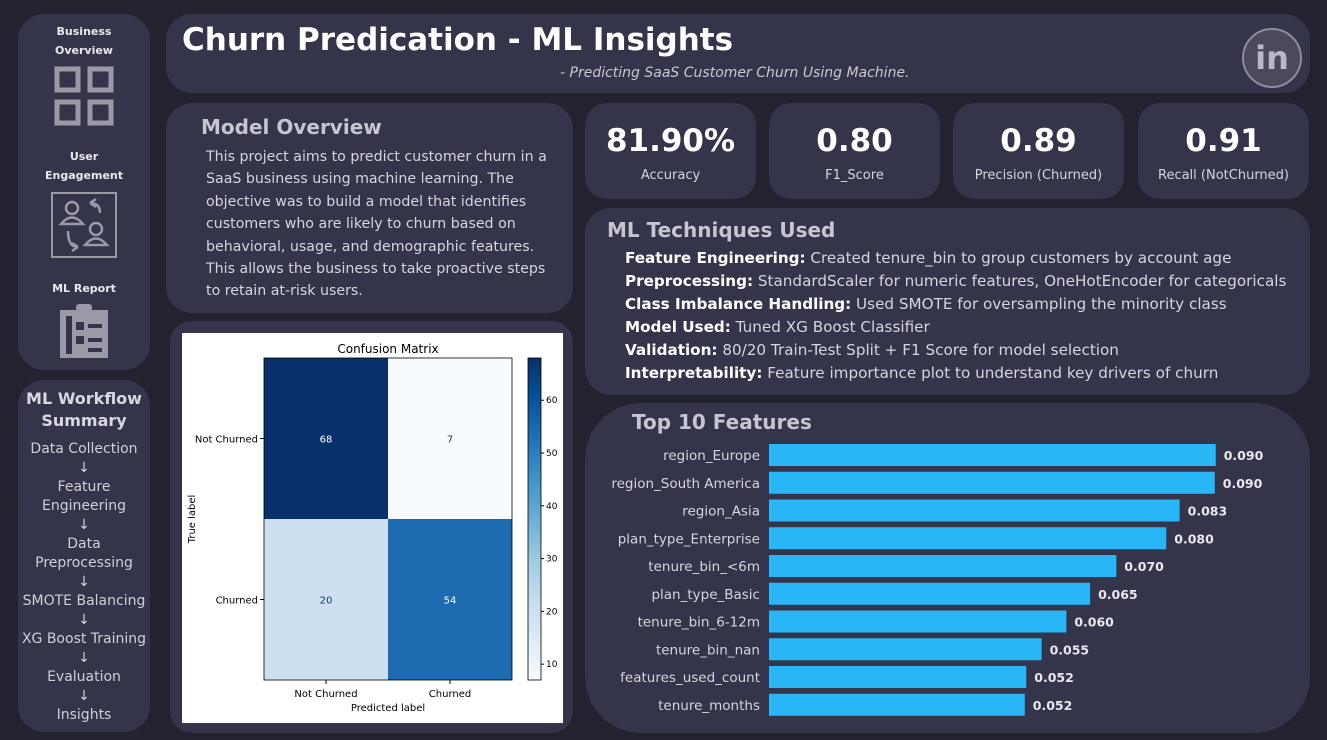  I want to click on workflow-step: Preprocessing, so click(84, 563).